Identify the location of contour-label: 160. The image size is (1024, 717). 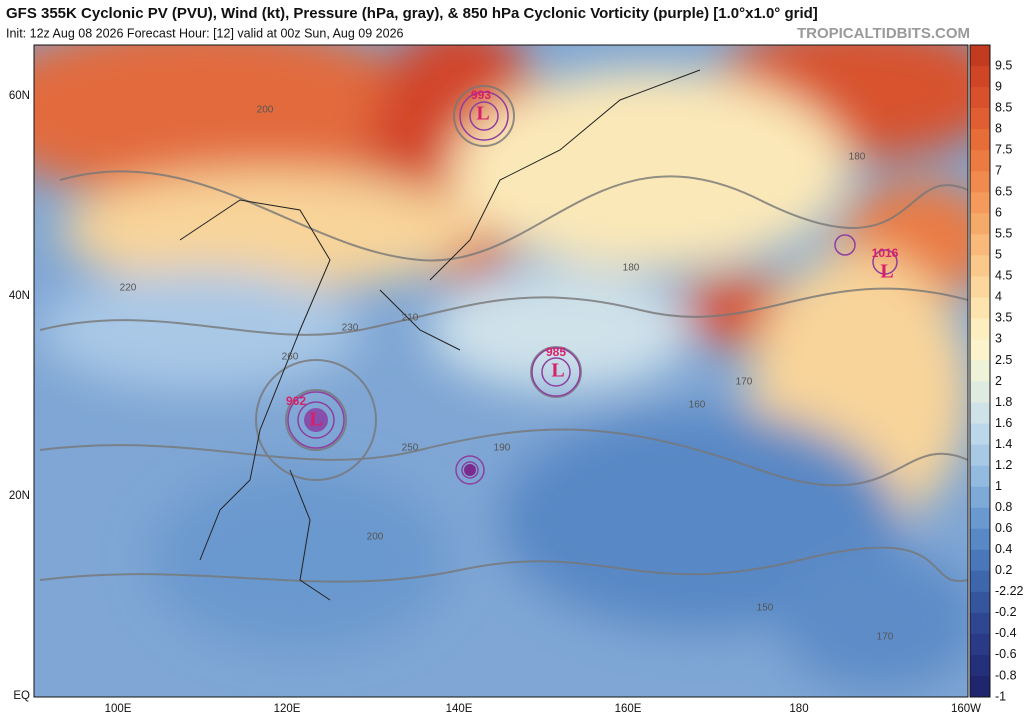
(697, 405).